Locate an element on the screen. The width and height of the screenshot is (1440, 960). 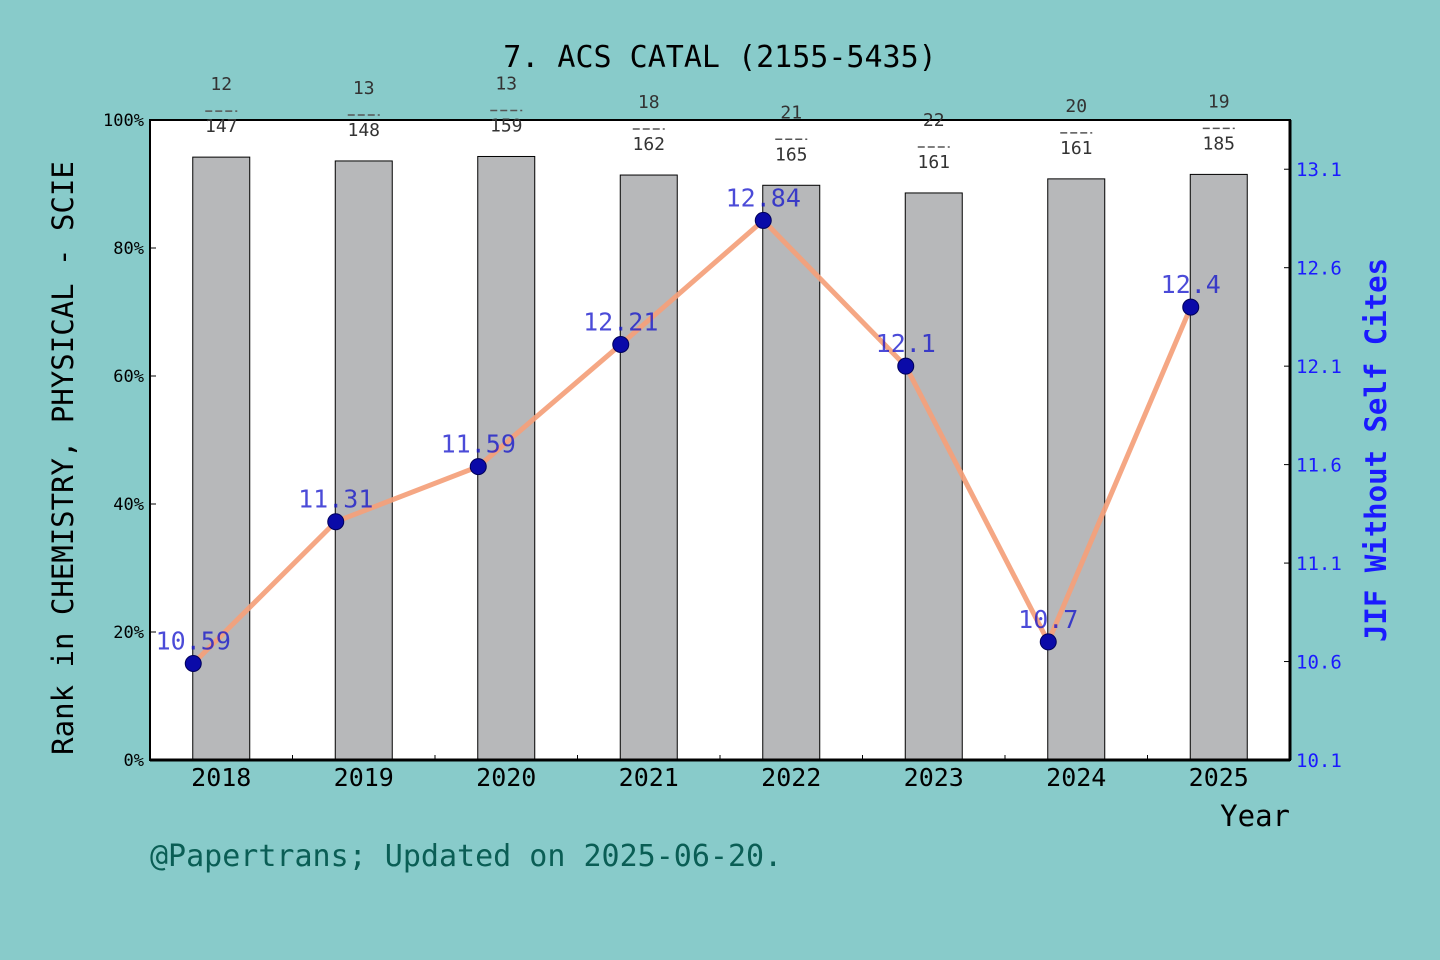
x-tick-label-2021: 2021 is located at coordinates (649, 777).